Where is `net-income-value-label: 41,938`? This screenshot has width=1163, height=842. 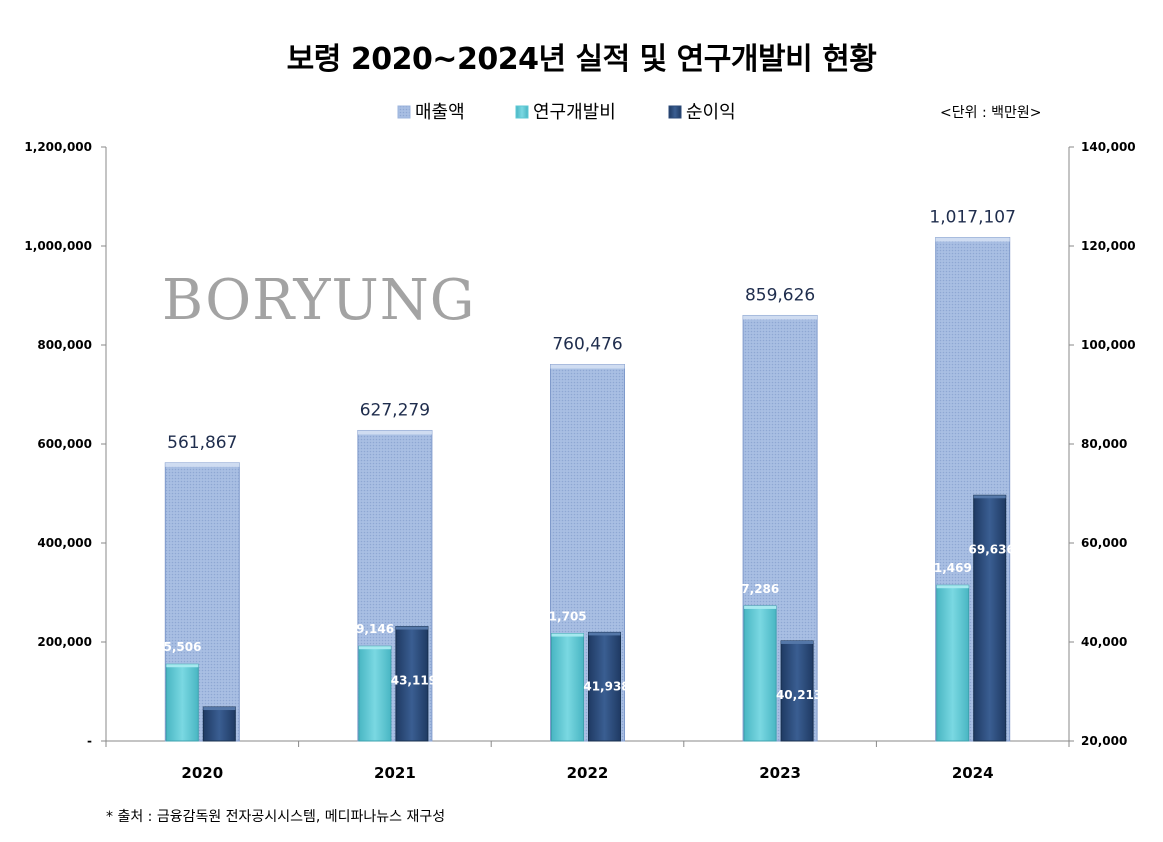
net-income-value-label: 41,938 is located at coordinates (606, 686).